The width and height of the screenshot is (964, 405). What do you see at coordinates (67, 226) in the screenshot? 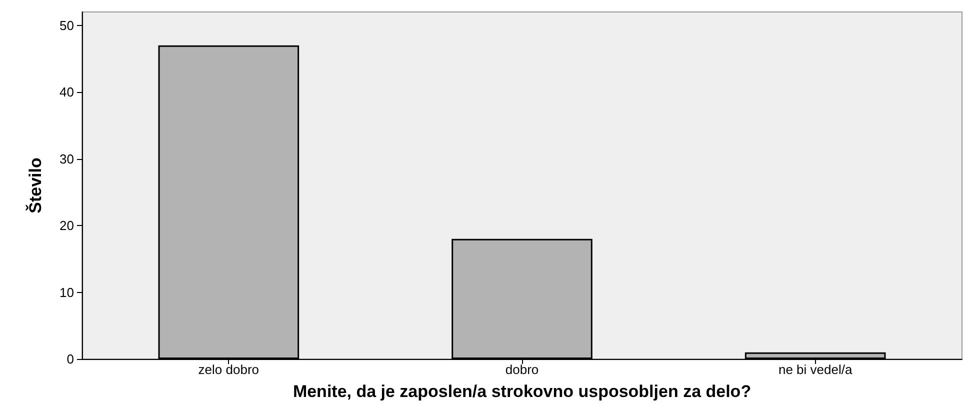
I see `y-tick-label: 20` at bounding box center [67, 226].